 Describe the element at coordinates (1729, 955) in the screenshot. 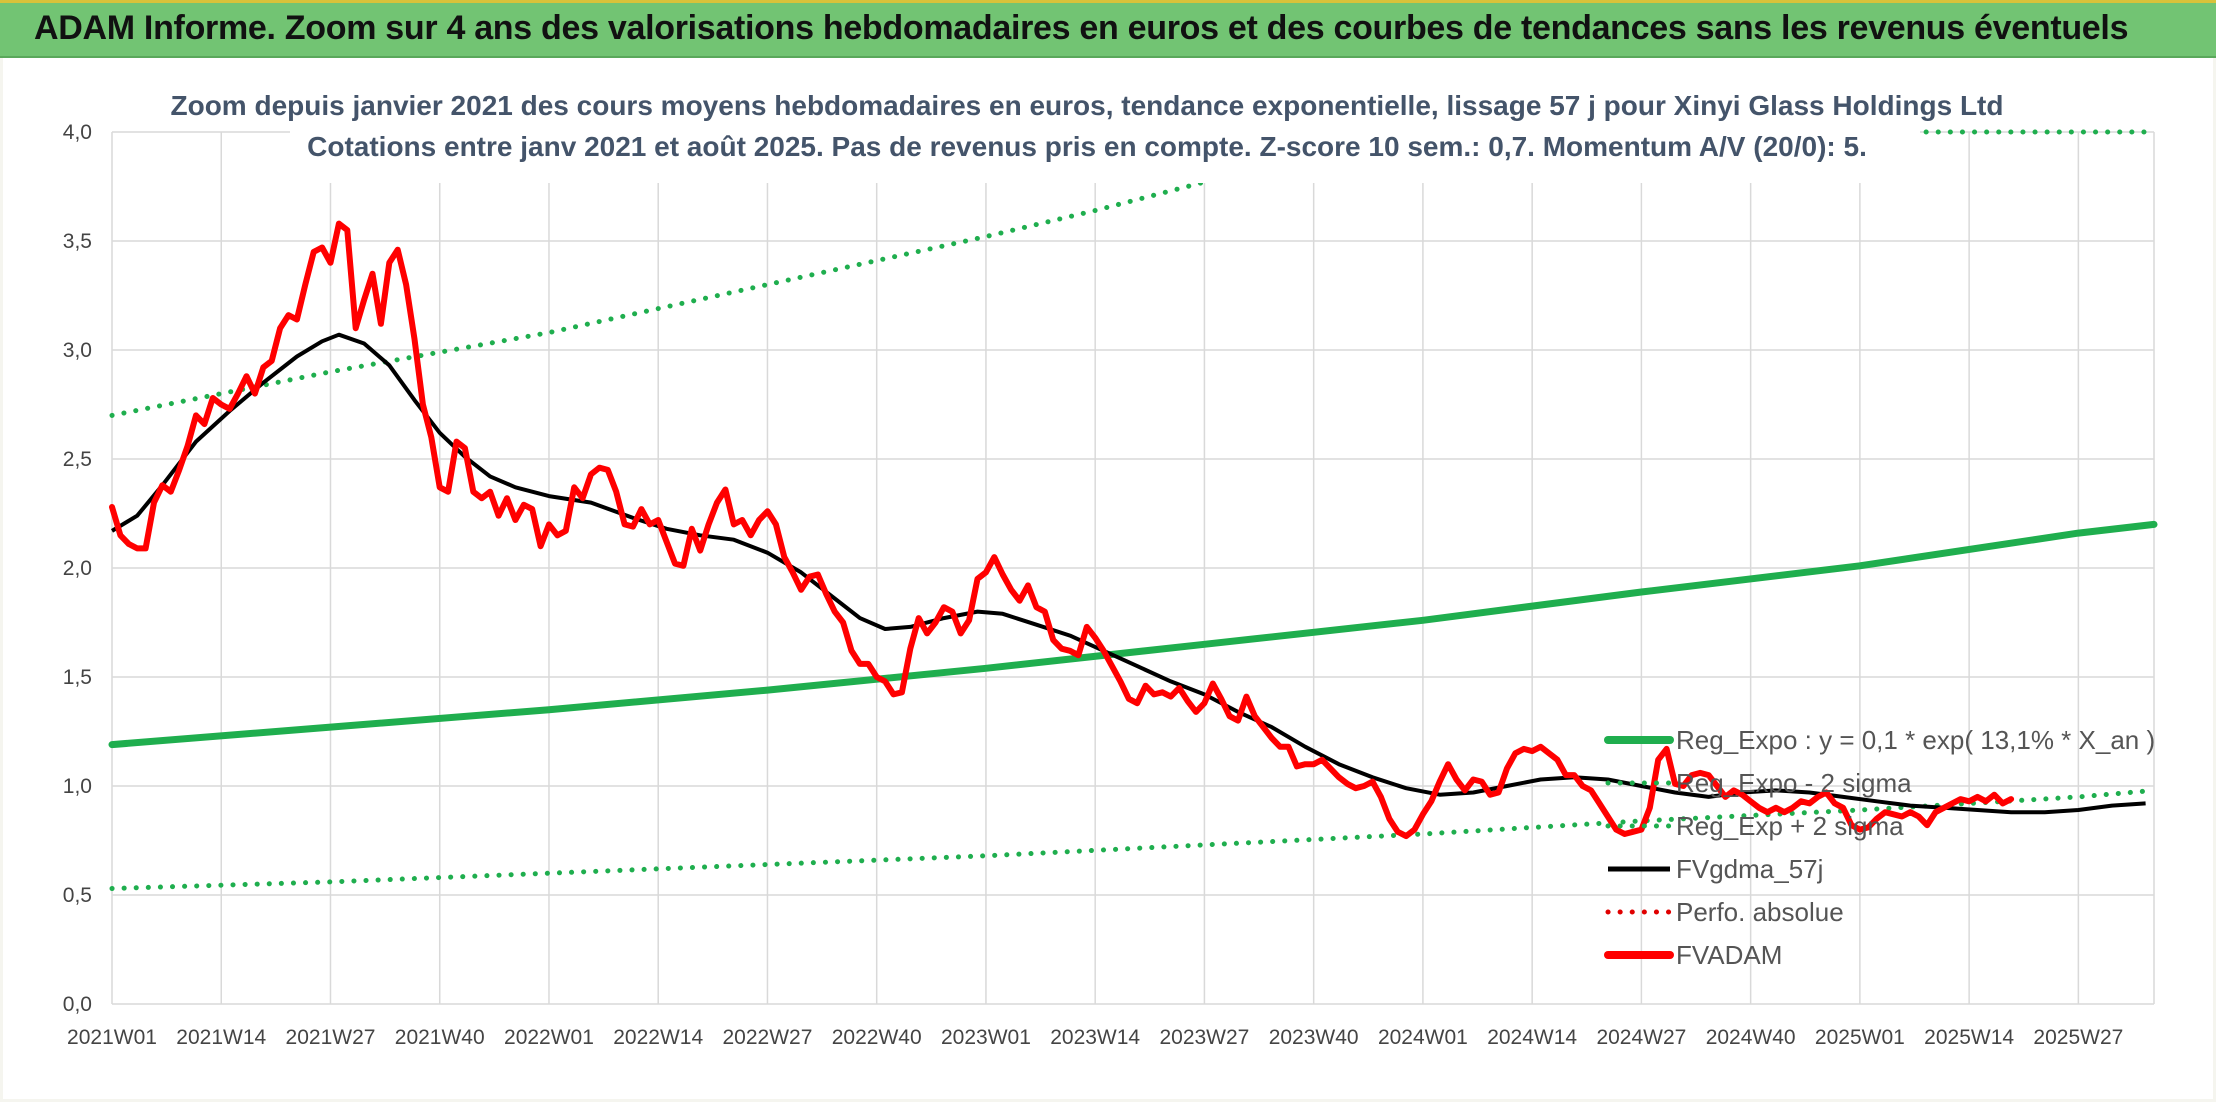

I see `legend-label-fvadam: FVADAM` at that location.